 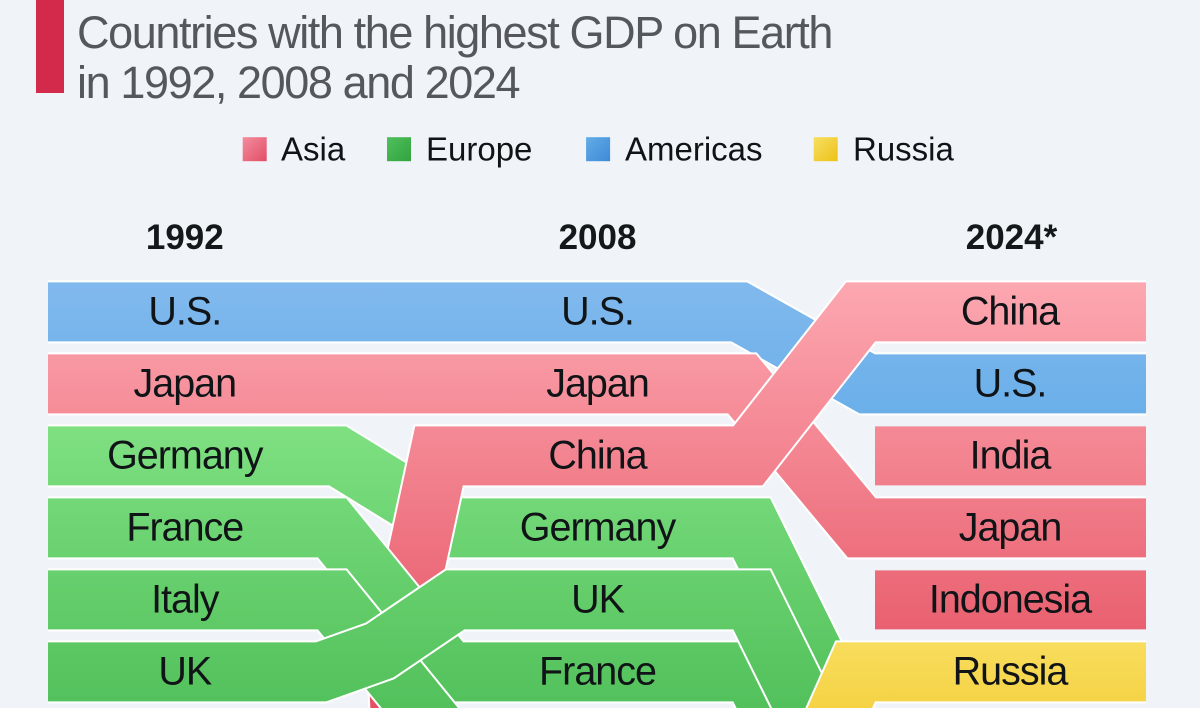 What do you see at coordinates (1010, 600) in the screenshot?
I see `svg-text: Indonesia` at bounding box center [1010, 600].